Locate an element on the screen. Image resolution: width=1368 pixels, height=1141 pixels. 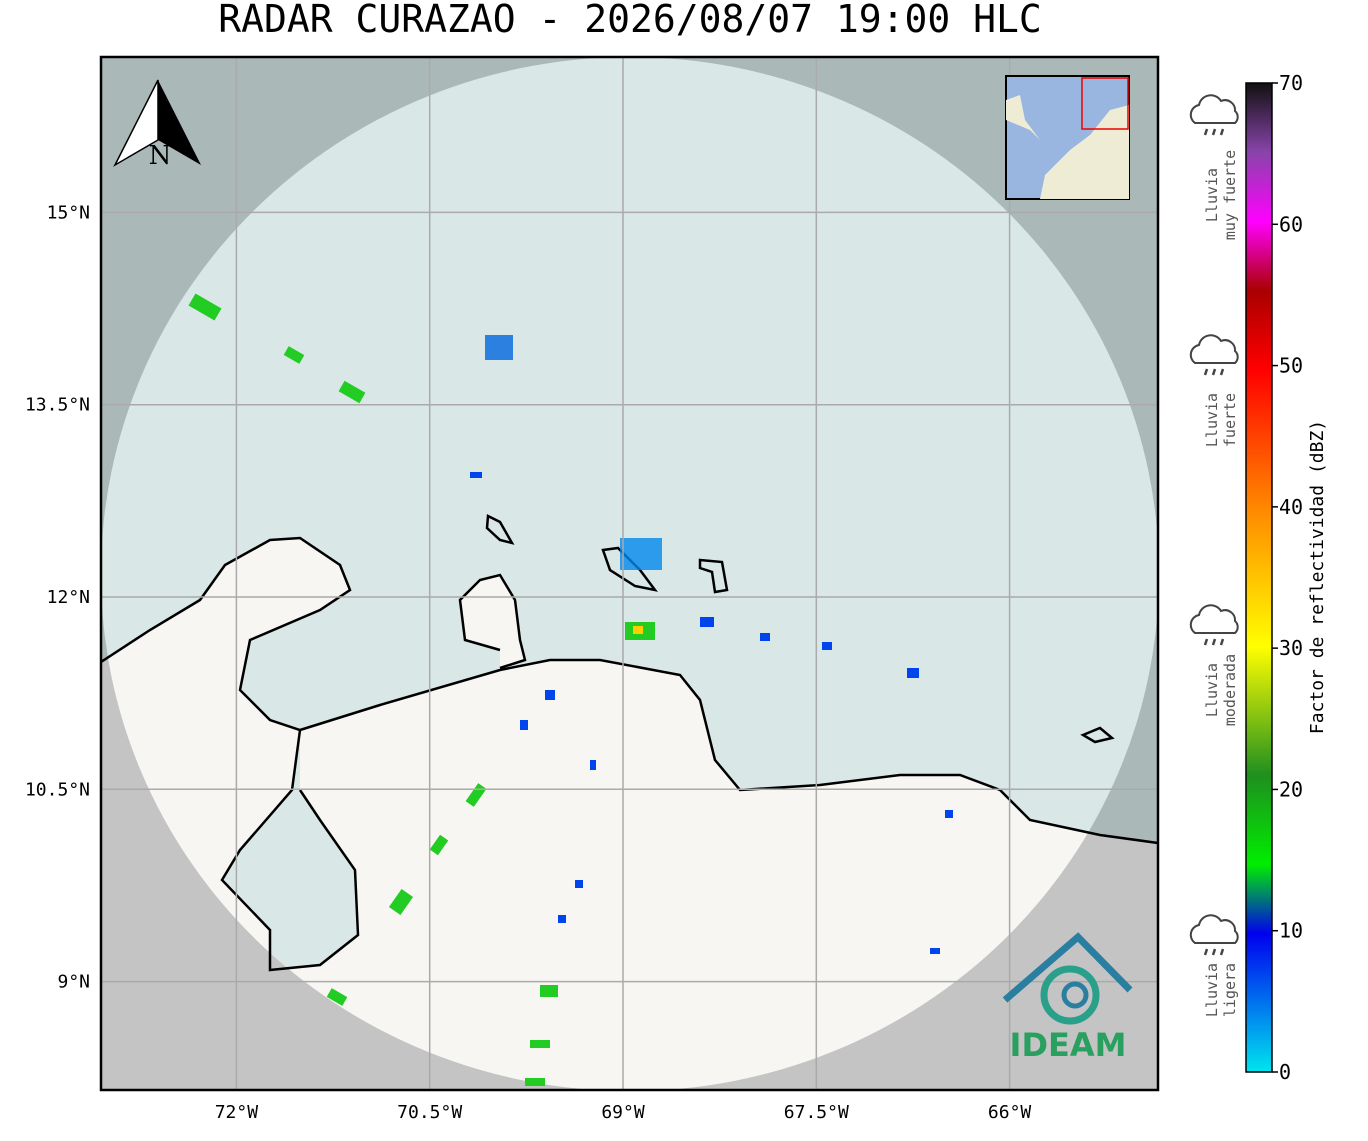
logo: IDEAM is located at coordinates (1067, 998).